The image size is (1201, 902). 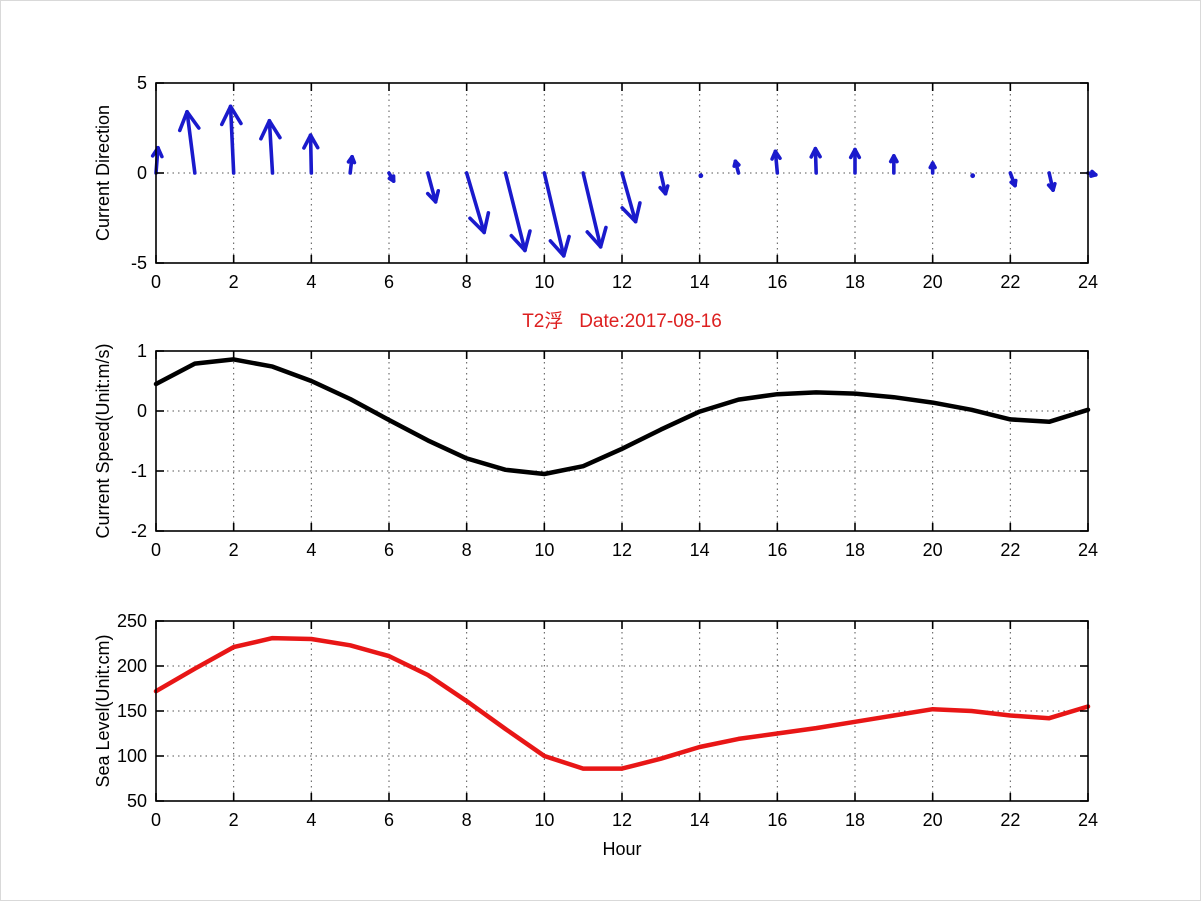 I want to click on y-tick-label: -5, so click(x=139, y=263).